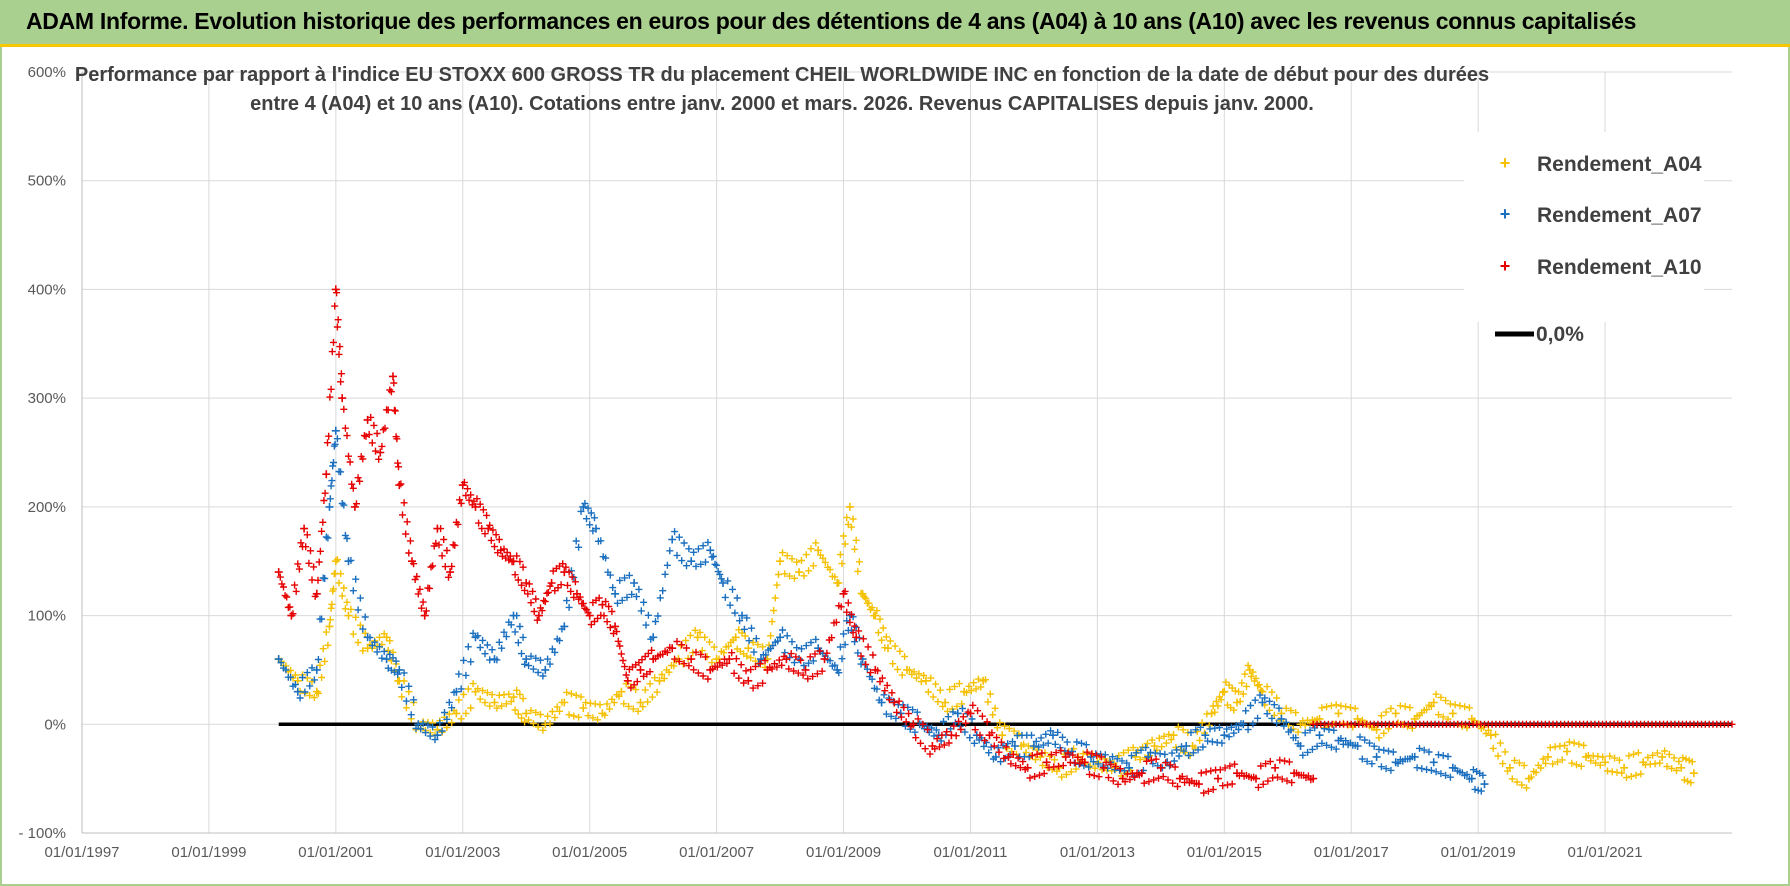 This screenshot has width=1790, height=886. I want to click on x-tick-label: 01/01/2021, so click(1605, 852).